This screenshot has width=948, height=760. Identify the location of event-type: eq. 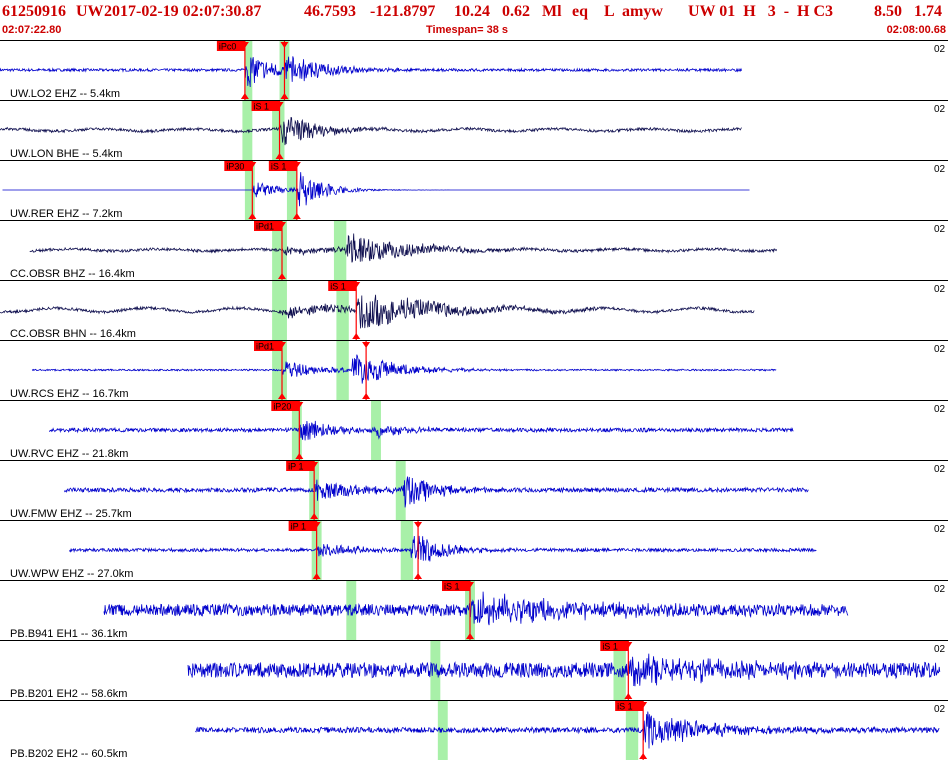
(580, 11).